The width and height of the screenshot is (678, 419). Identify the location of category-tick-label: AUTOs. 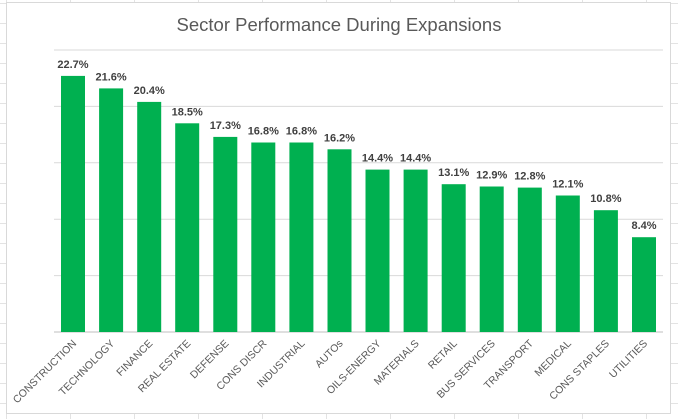
(329, 354).